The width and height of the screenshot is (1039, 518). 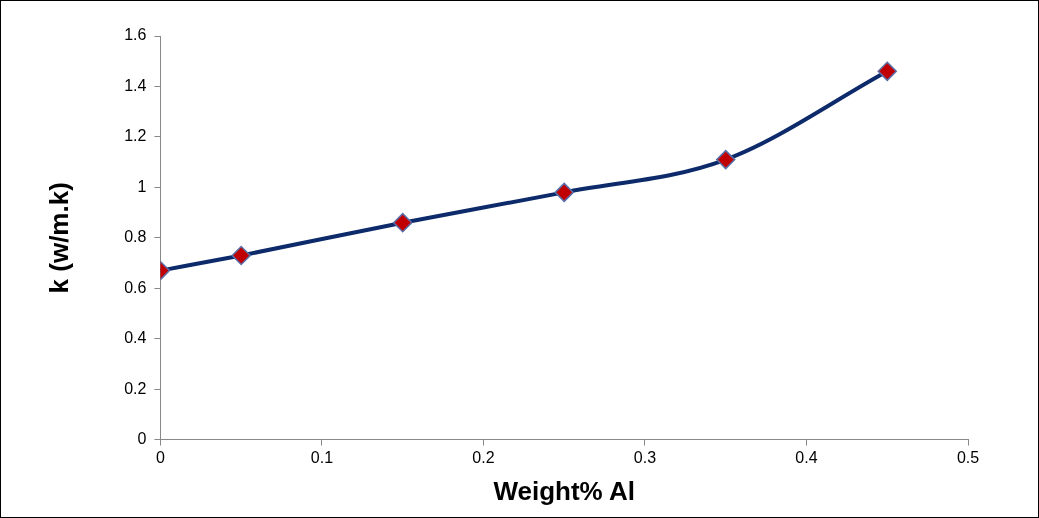 I want to click on y-axis-title: k (w/m.k), so click(x=58, y=238).